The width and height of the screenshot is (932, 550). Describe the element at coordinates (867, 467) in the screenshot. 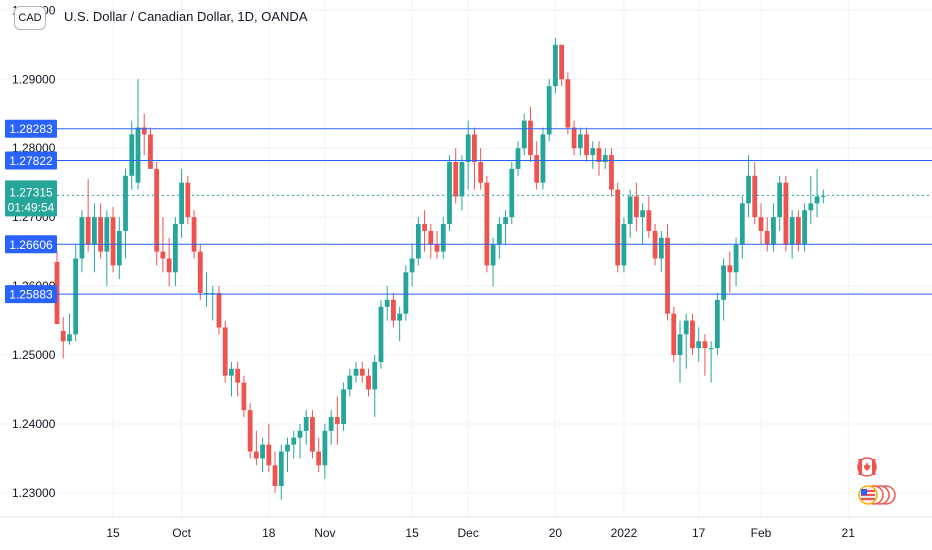

I see `canada-flag-icon` at that location.